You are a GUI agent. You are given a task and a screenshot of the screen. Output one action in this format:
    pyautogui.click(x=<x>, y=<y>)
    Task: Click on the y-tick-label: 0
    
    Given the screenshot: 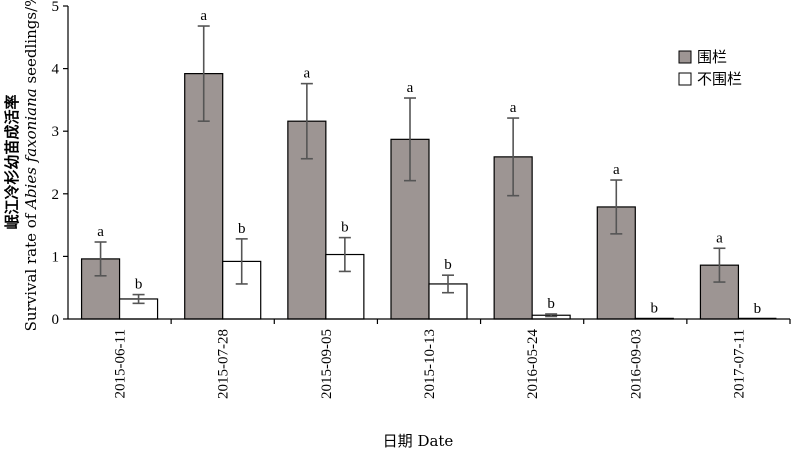 What is the action you would take?
    pyautogui.click(x=56, y=320)
    